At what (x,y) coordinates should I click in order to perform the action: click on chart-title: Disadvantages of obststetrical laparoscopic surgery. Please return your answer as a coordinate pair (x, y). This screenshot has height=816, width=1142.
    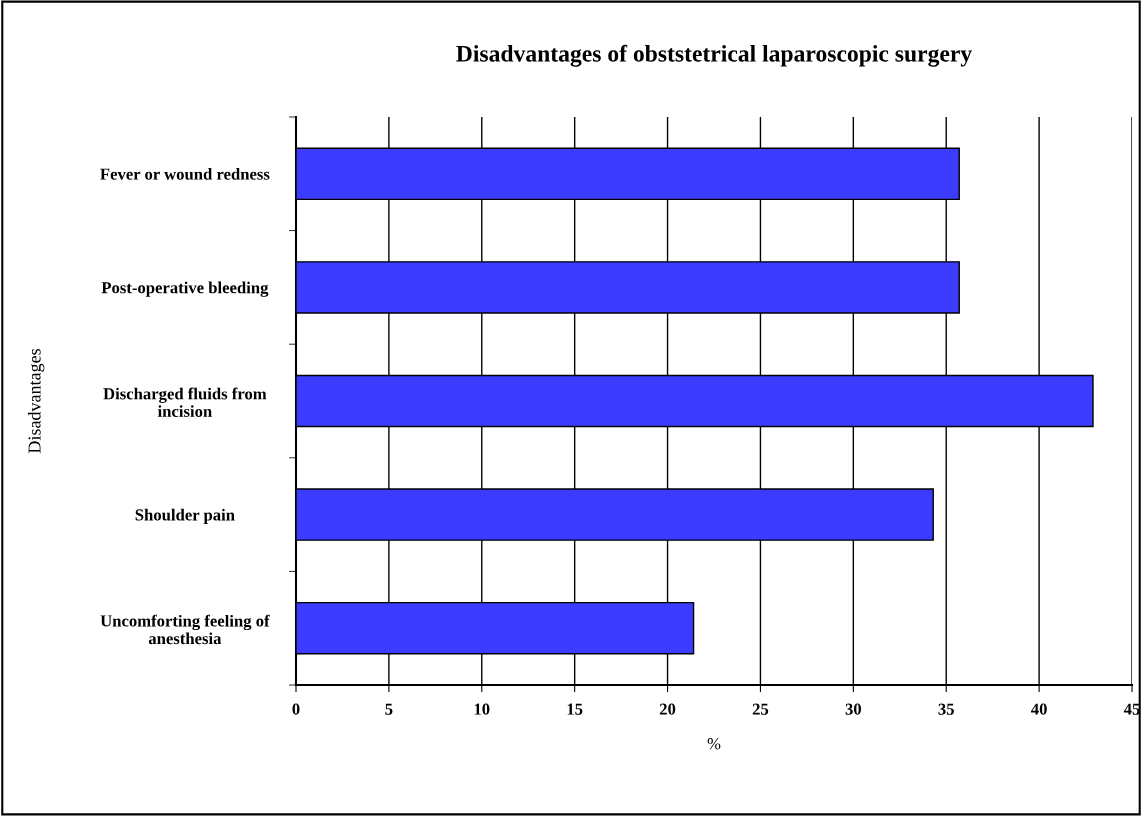
    Looking at the image, I should click on (714, 55).